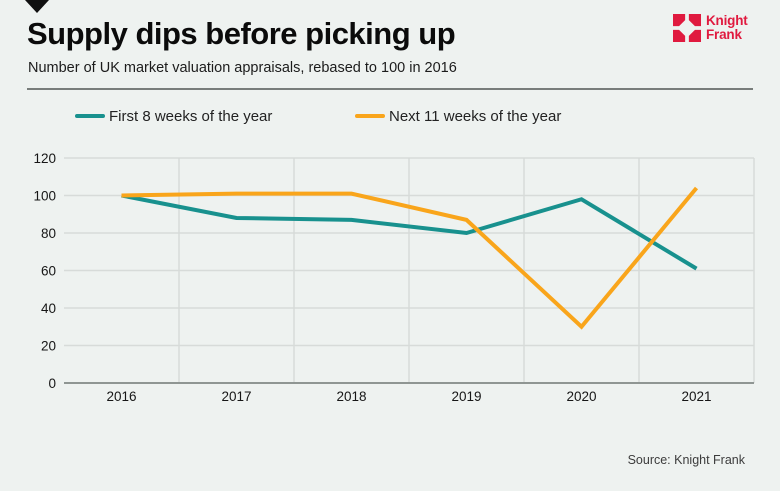  I want to click on logo-text-line1: Knight, so click(727, 20).